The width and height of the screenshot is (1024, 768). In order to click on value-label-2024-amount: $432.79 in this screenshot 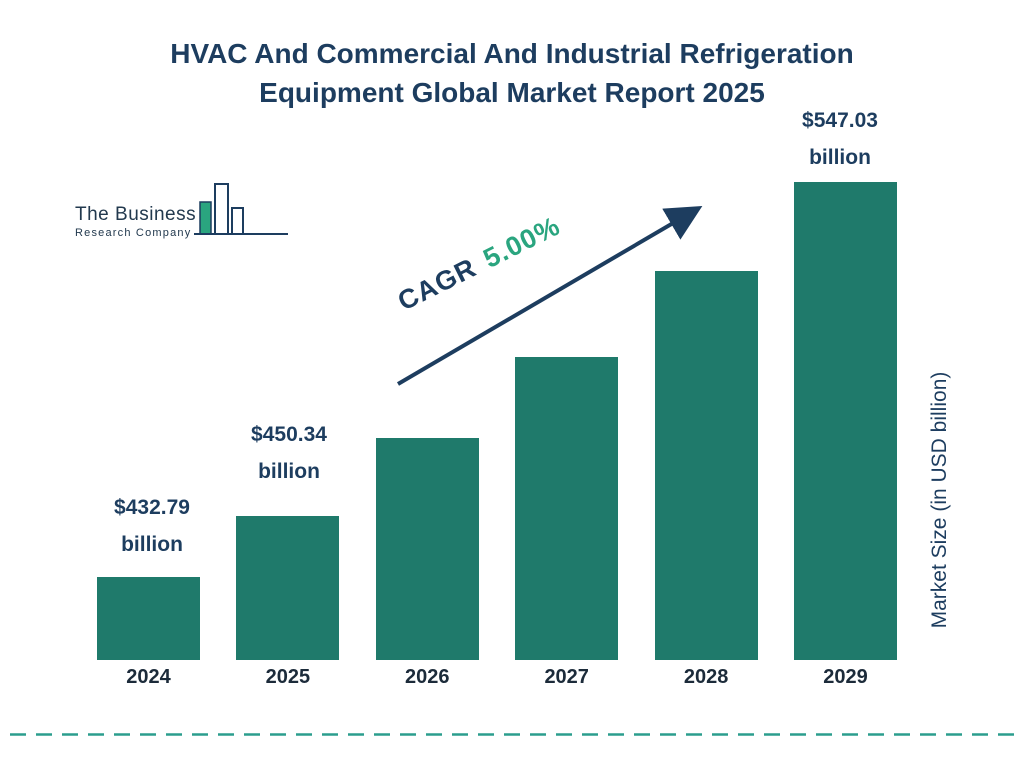, I will do `click(152, 507)`.